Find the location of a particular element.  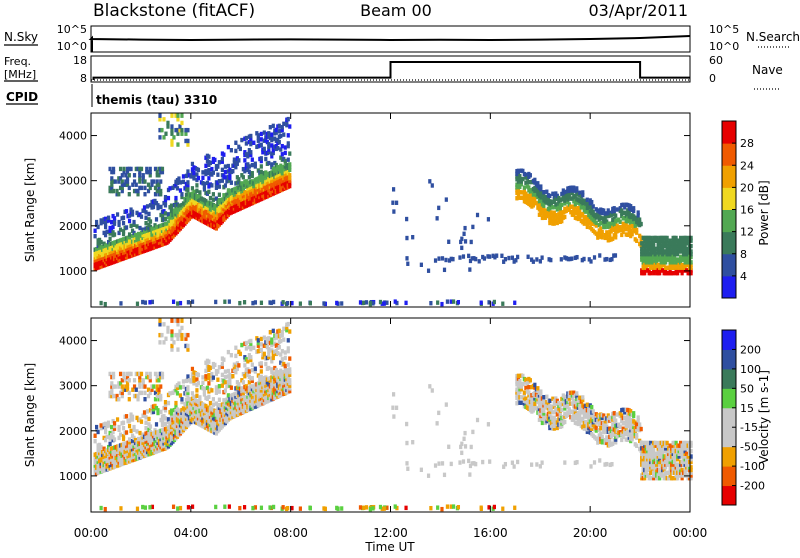

nsearch-tick-top: 10^5 is located at coordinates (724, 29).